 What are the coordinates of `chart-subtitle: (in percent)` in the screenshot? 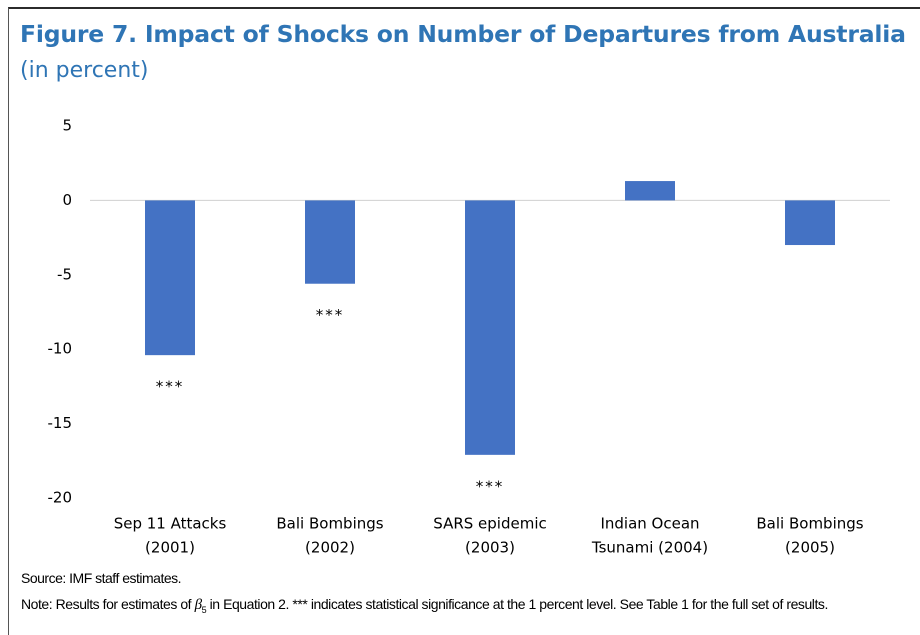 It's located at (84, 70).